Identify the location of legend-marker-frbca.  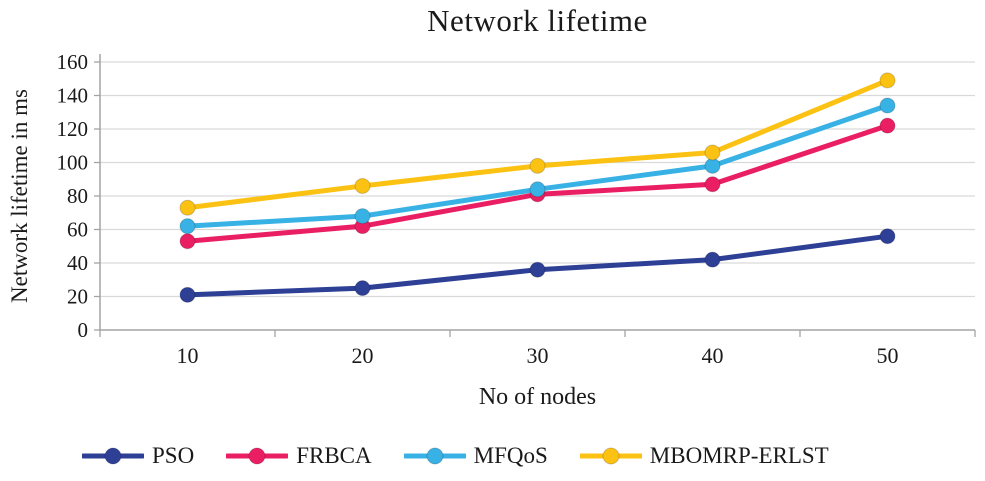
(257, 456).